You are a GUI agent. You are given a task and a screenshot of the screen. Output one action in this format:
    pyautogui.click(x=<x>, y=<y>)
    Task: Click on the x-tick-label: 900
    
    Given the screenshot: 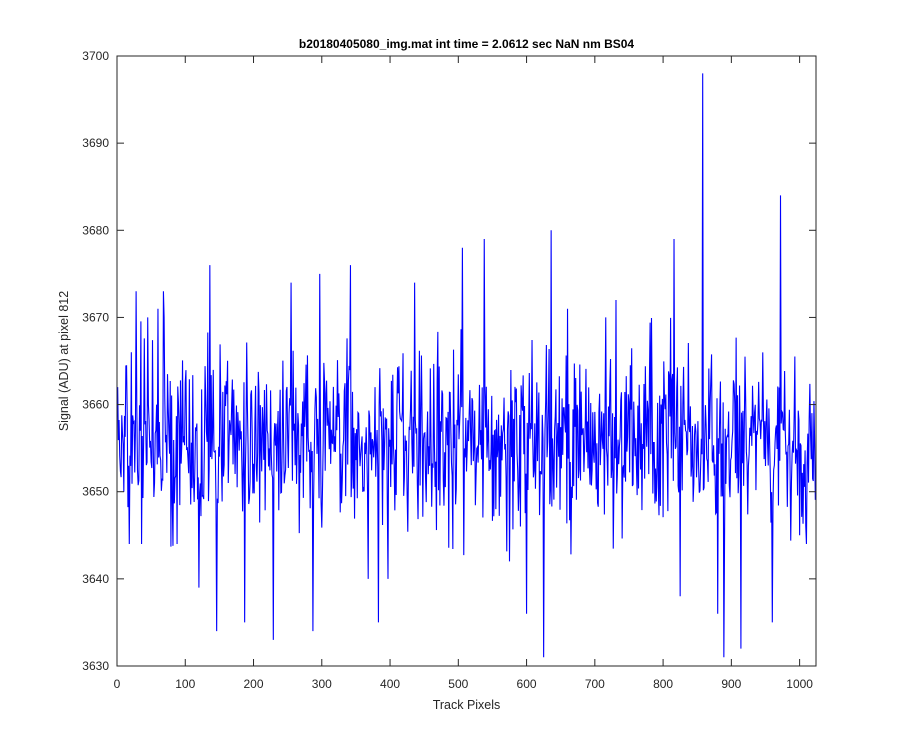 What is the action you would take?
    pyautogui.click(x=731, y=684)
    